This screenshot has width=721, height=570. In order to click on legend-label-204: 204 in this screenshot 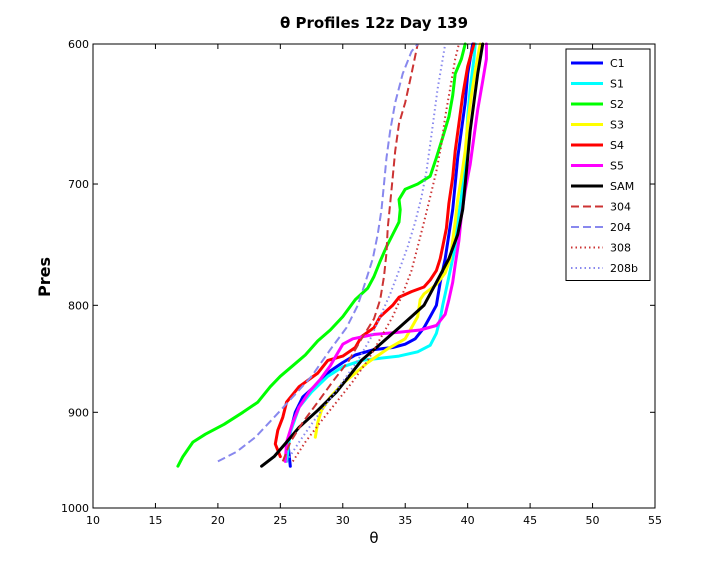, I will do `click(620, 227)`.